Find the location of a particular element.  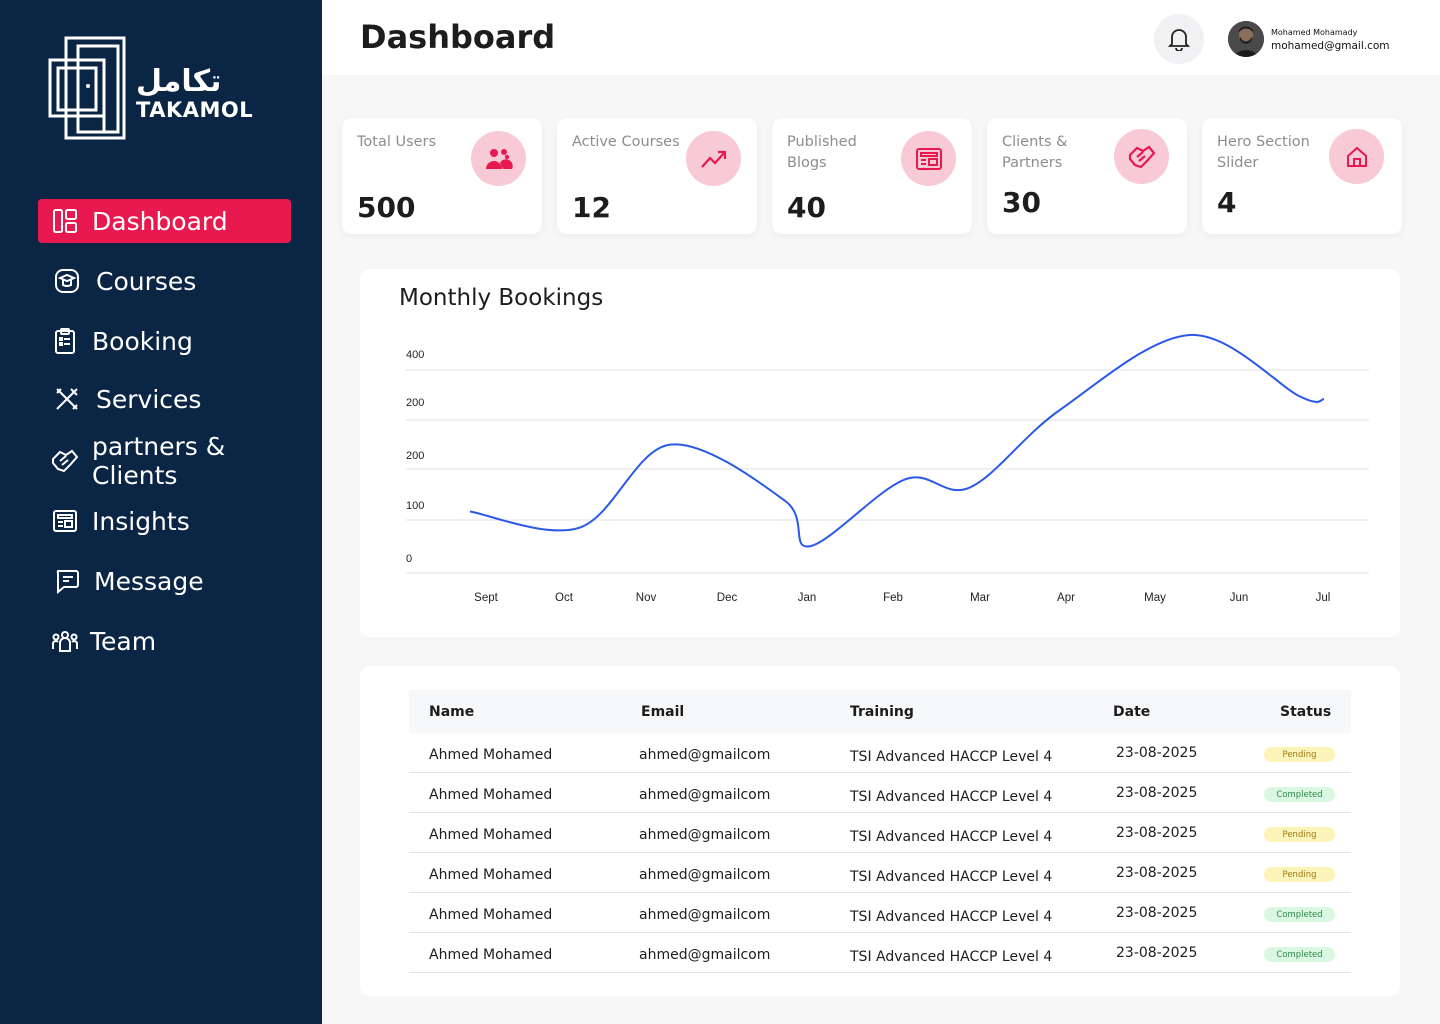

stat-label: Published Blogs is located at coordinates (822, 152).